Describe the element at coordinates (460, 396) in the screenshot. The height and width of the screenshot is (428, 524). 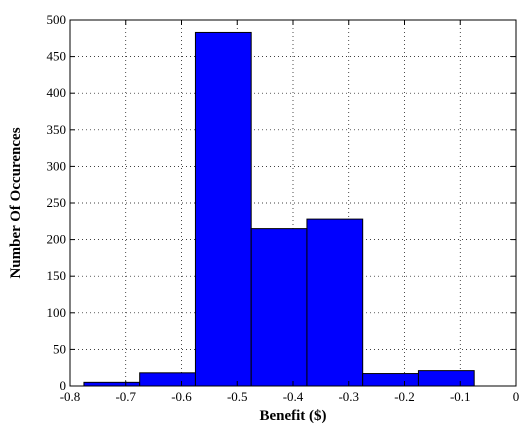
I see `x-tick-label: -0.1` at that location.